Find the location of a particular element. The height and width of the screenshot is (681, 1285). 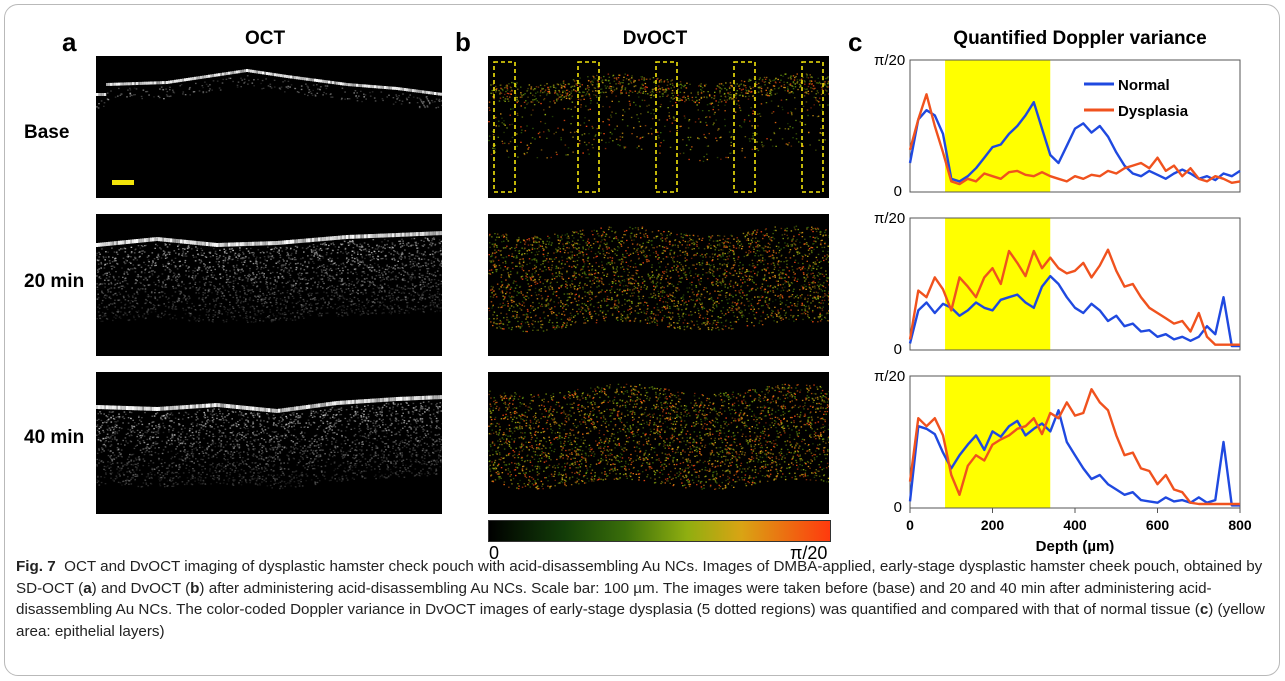

oct-image-40min is located at coordinates (269, 443).